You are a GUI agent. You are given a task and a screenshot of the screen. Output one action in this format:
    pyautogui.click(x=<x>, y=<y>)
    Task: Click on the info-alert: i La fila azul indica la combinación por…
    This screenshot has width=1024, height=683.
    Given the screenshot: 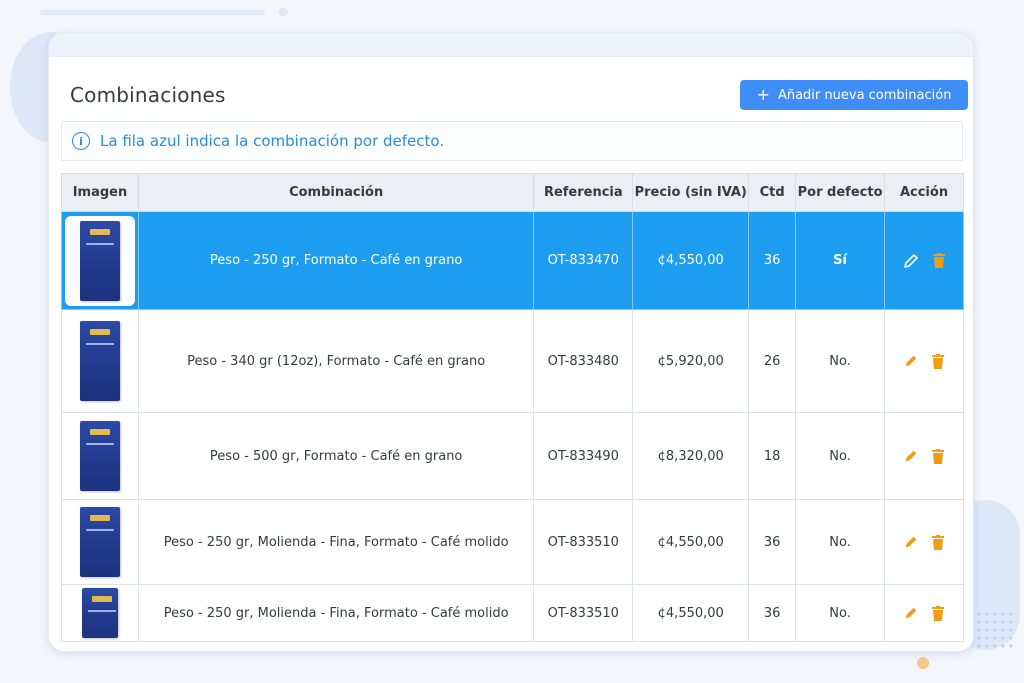 What is the action you would take?
    pyautogui.click(x=512, y=141)
    